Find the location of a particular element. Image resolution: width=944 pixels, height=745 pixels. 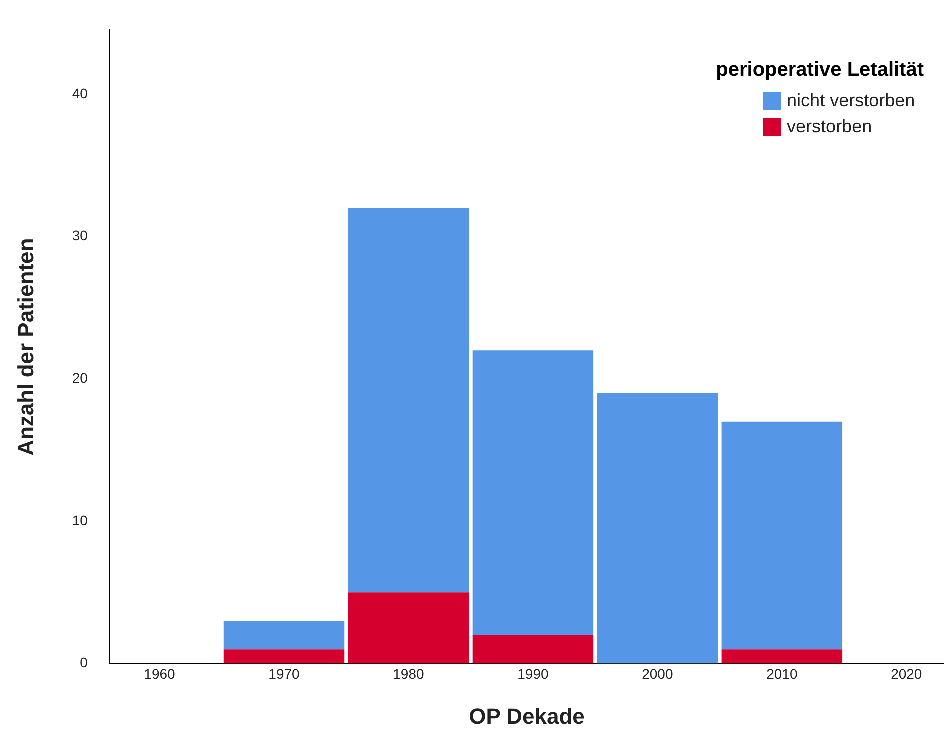

y-tick-label: 0 is located at coordinates (84, 662).